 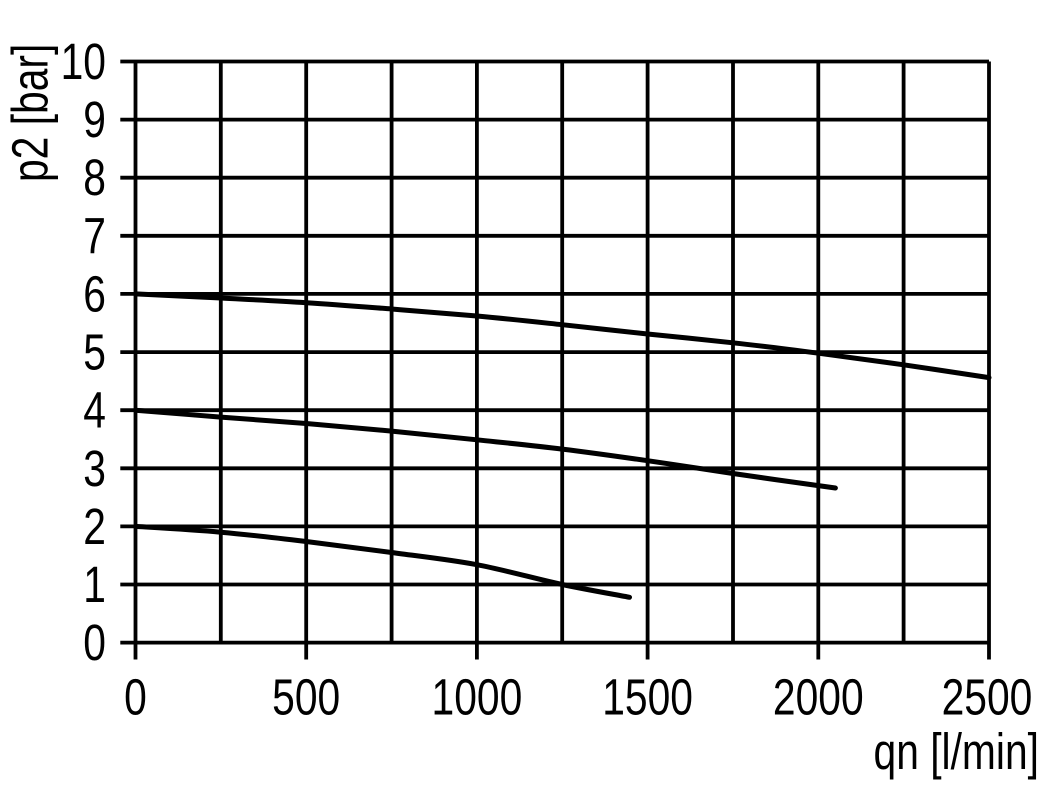 I want to click on svg-text: 5, so click(x=94, y=351).